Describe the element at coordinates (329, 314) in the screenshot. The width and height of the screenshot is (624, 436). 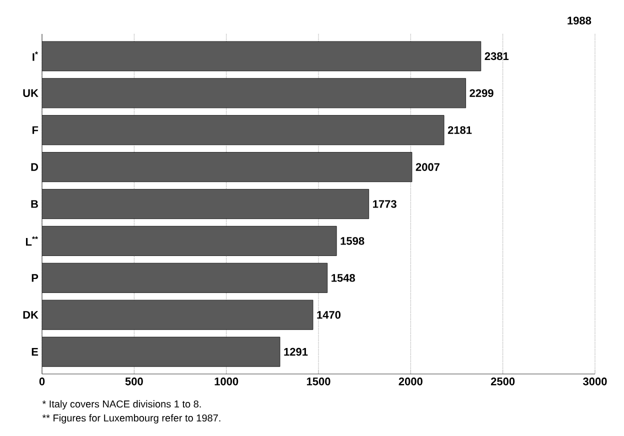
I see `data-label: 1470` at that location.